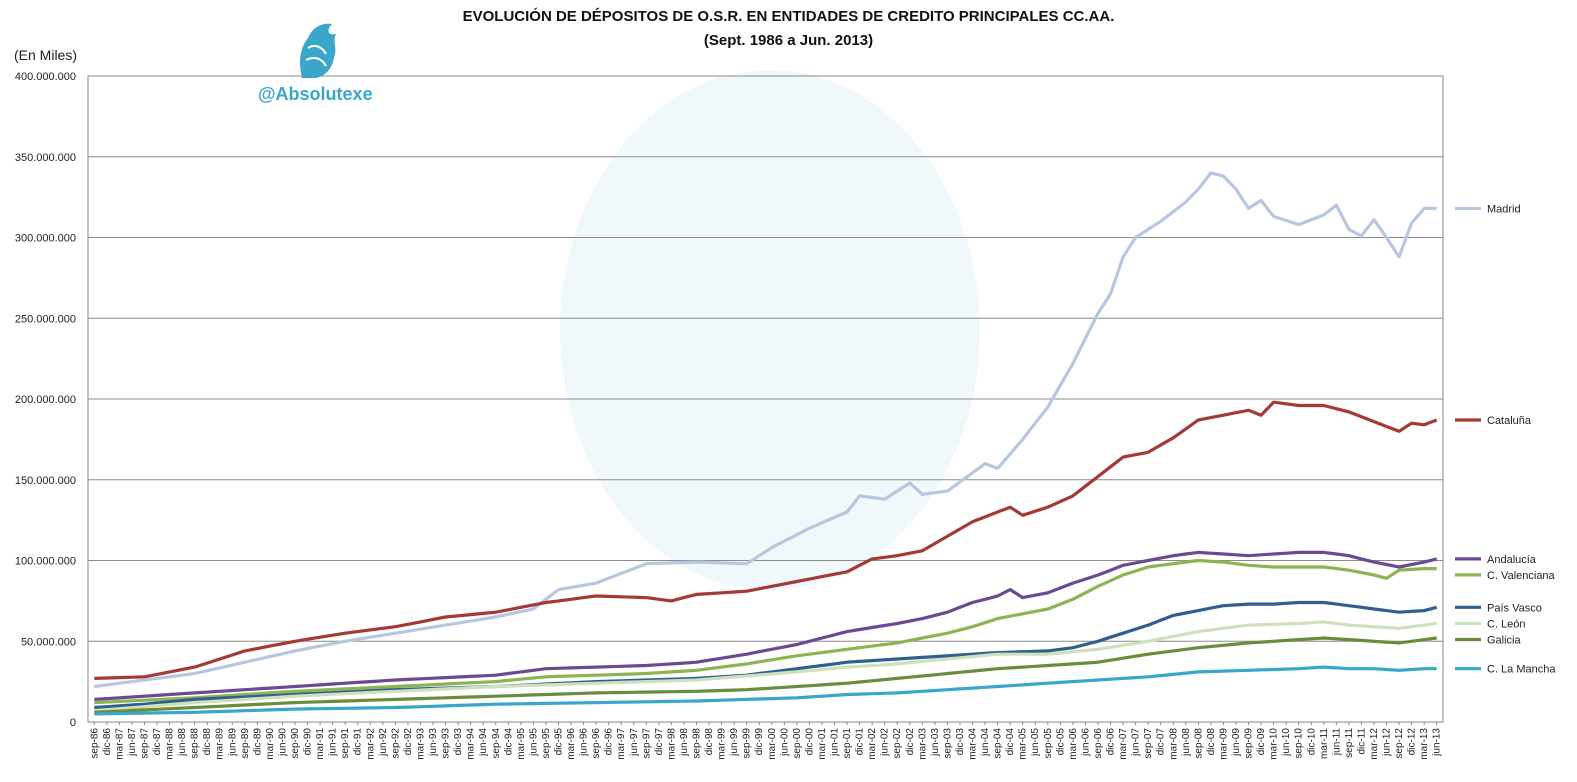 This screenshot has height=782, width=1577. Describe the element at coordinates (584, 742) in the screenshot. I see `x-tick-label: jun-96` at that location.